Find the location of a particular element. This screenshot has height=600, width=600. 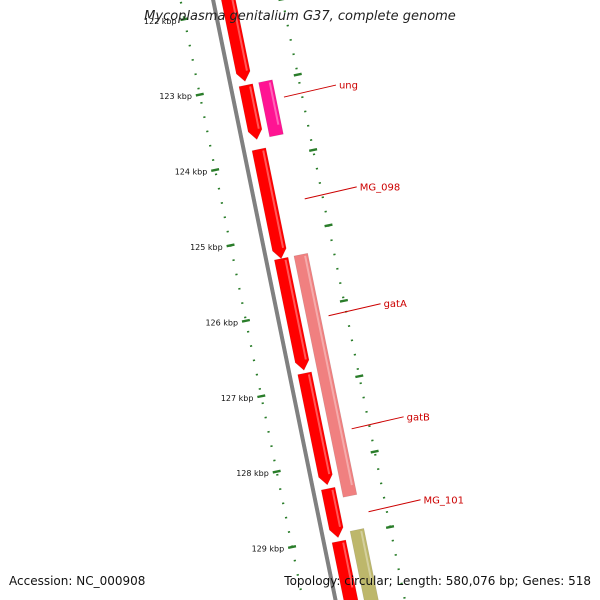

gene-gatb is located at coordinates (315, 428).